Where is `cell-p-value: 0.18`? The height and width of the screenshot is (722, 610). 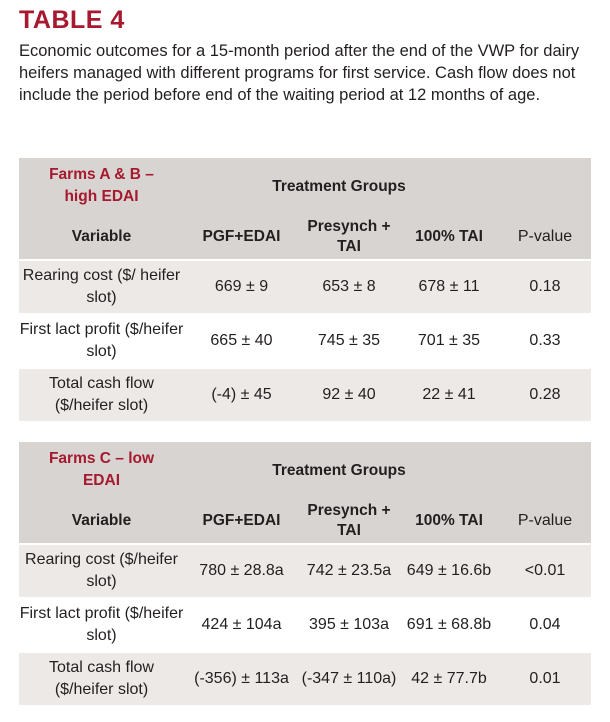 cell-p-value: 0.18 is located at coordinates (545, 286).